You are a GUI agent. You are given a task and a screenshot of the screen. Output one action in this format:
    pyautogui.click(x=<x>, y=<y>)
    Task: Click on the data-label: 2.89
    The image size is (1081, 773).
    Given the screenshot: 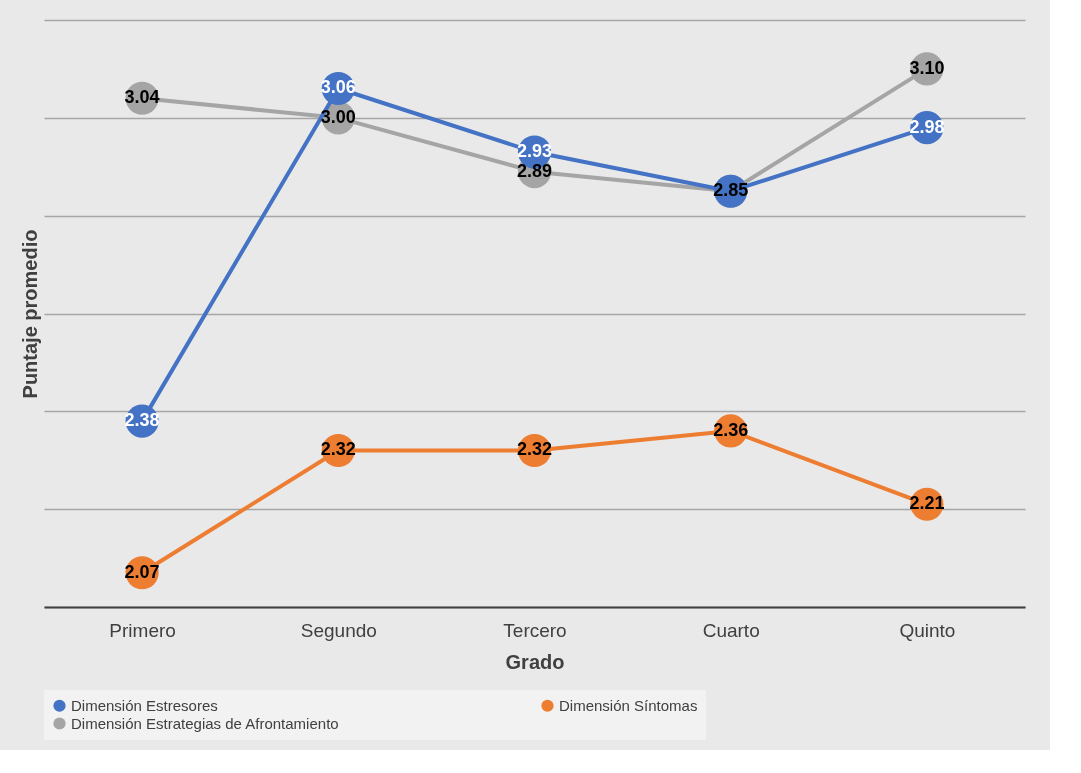 What is the action you would take?
    pyautogui.click(x=534, y=170)
    